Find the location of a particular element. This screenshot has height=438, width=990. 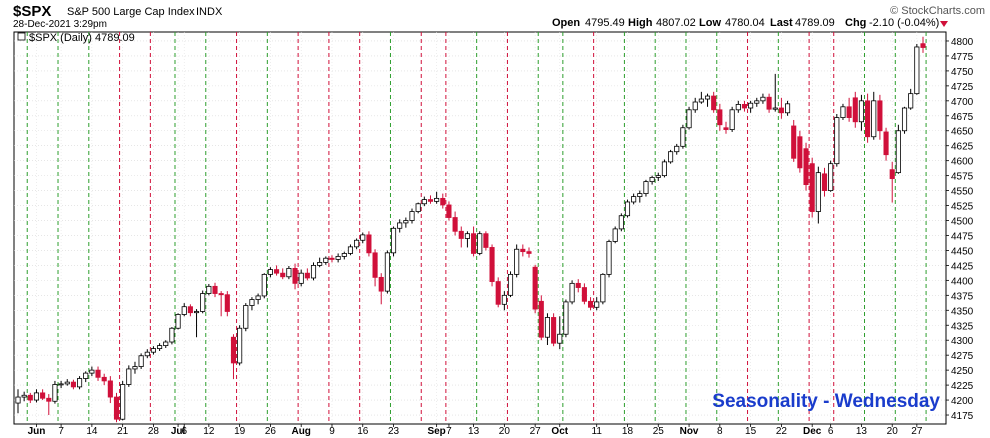

y-tick-label: 4300 is located at coordinates (962, 341).